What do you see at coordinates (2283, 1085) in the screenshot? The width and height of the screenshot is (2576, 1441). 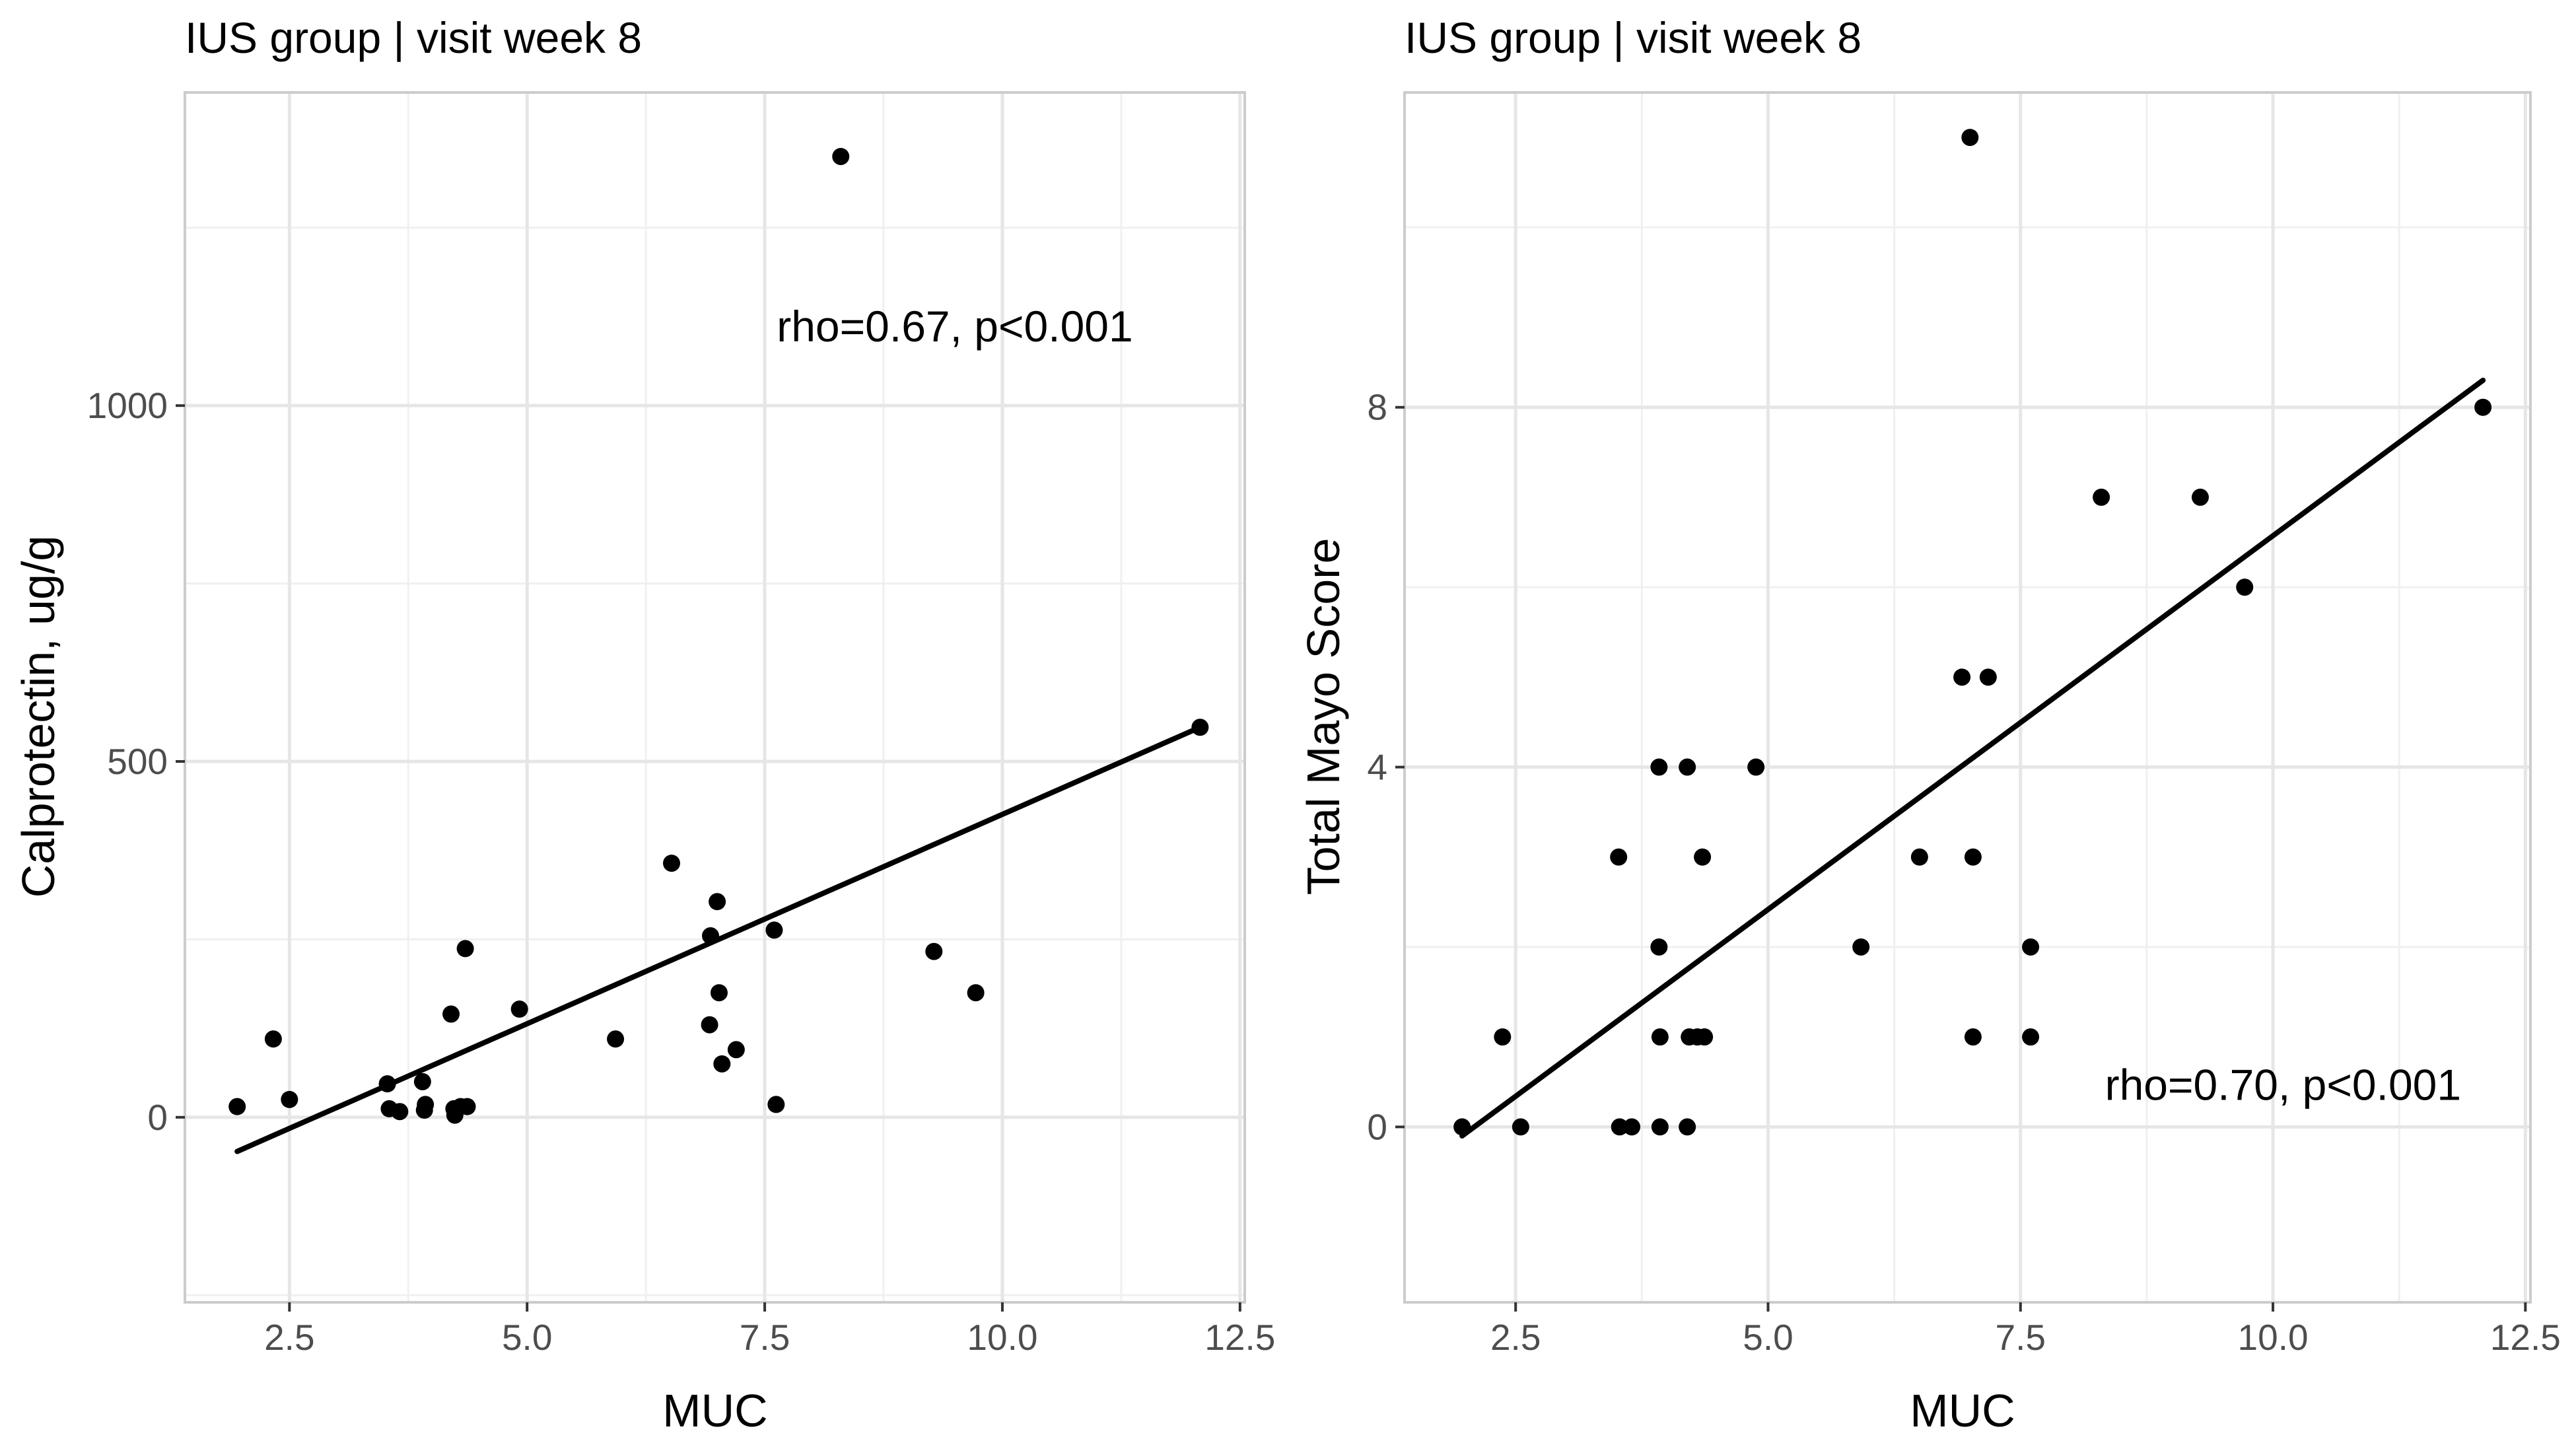 I see `correlation-annotation: rho=0.70, p<0.001` at bounding box center [2283, 1085].